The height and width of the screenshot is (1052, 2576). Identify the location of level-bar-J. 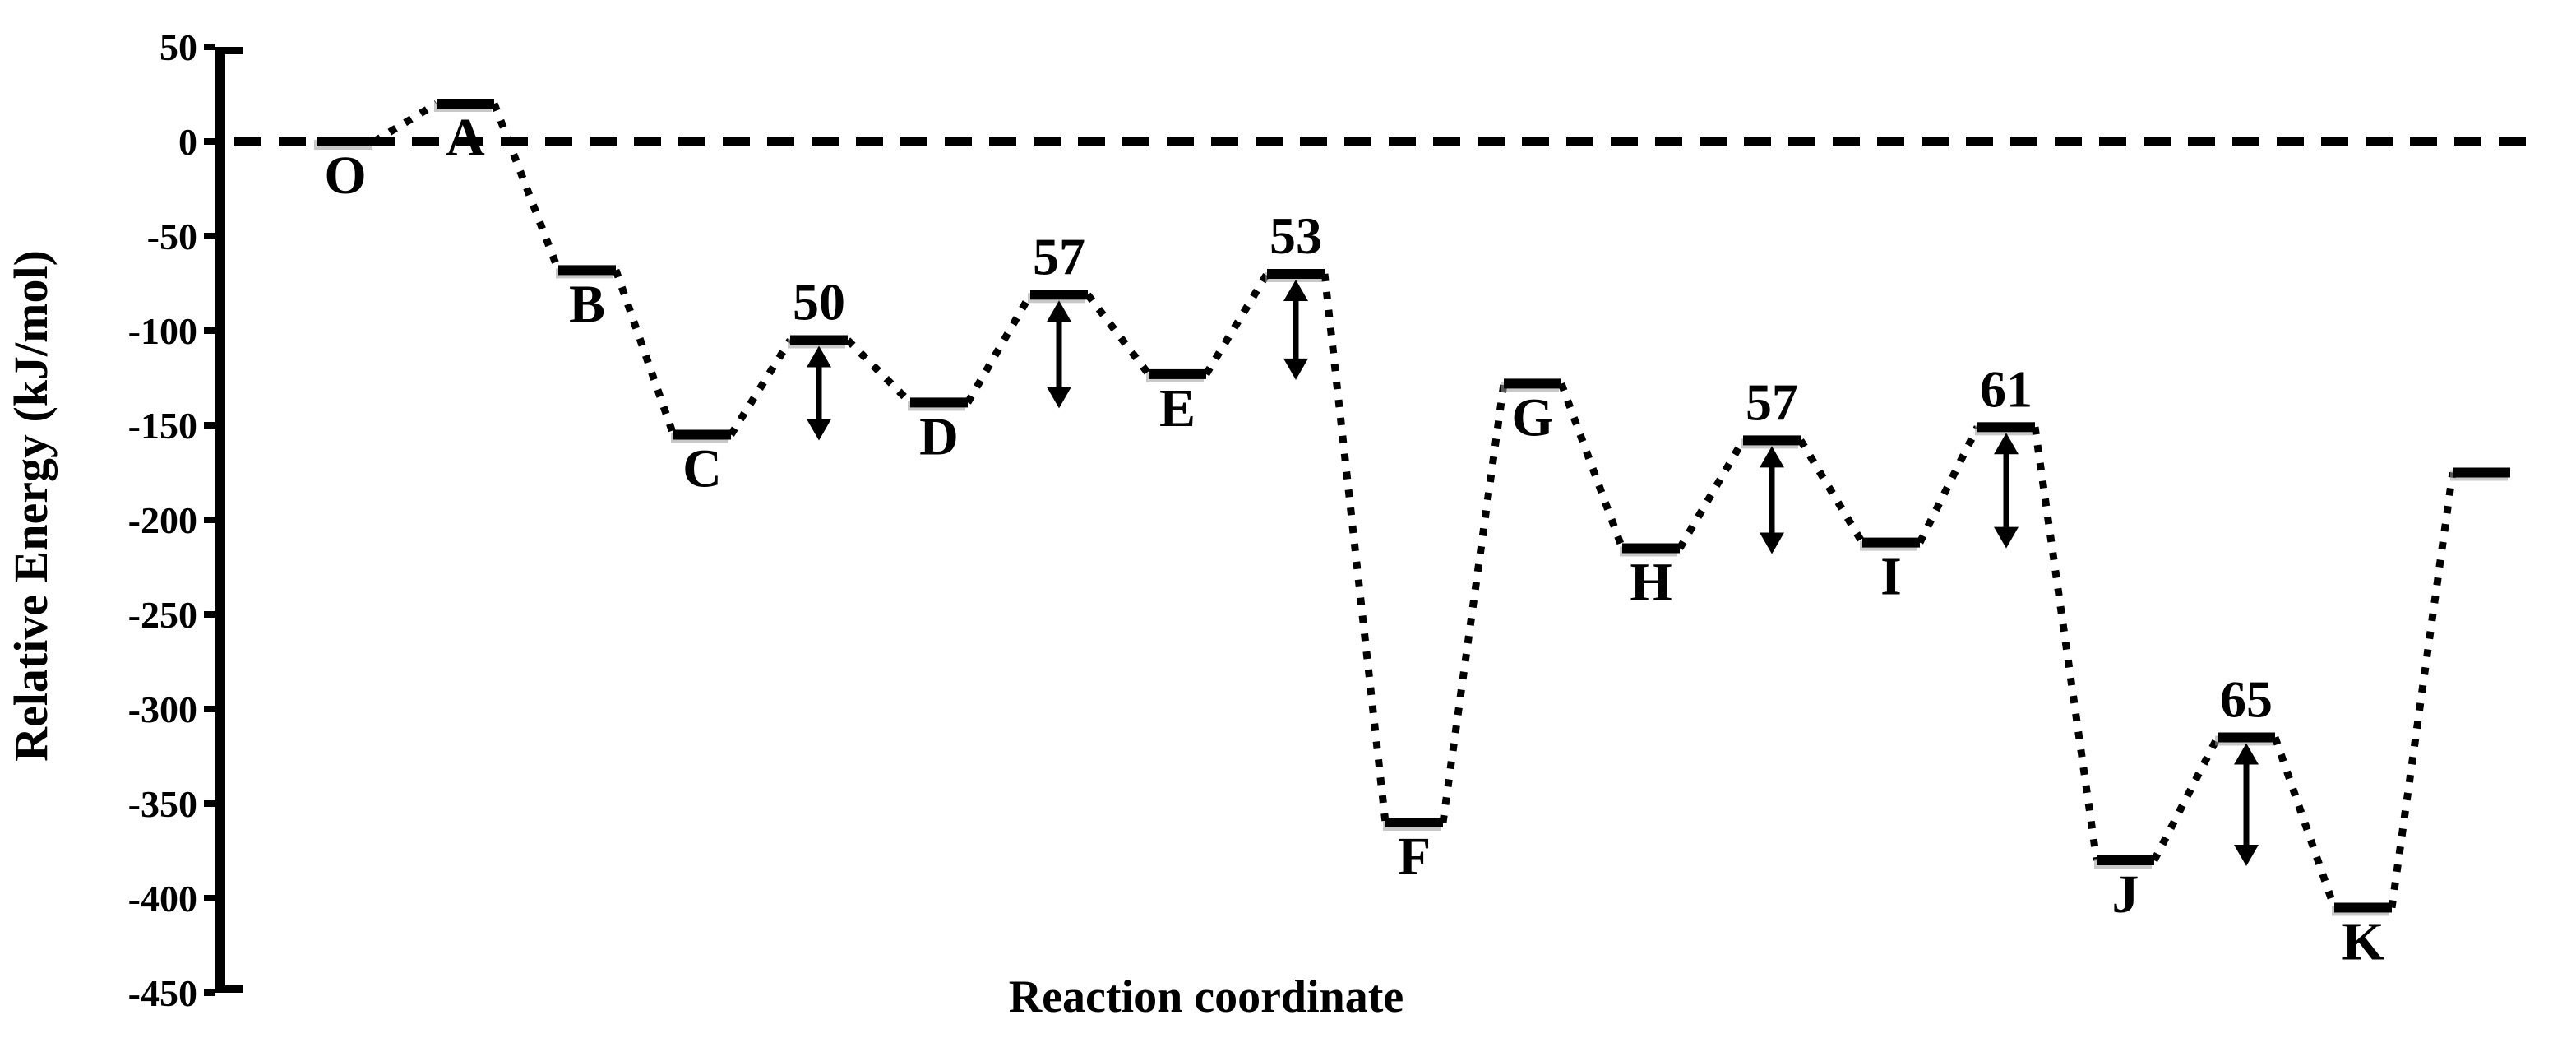
(2125, 860).